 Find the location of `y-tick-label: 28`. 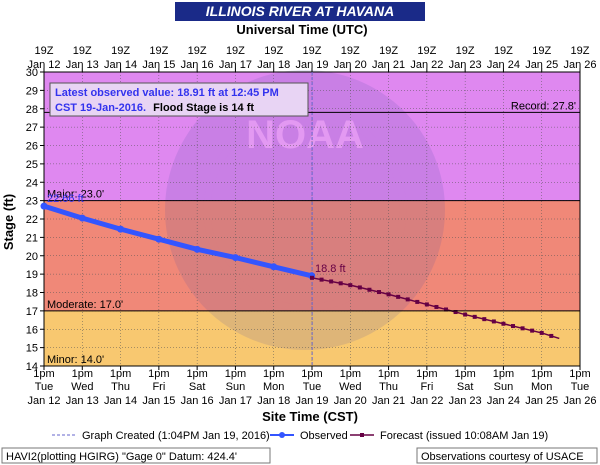

y-tick-label: 28 is located at coordinates (32, 110).